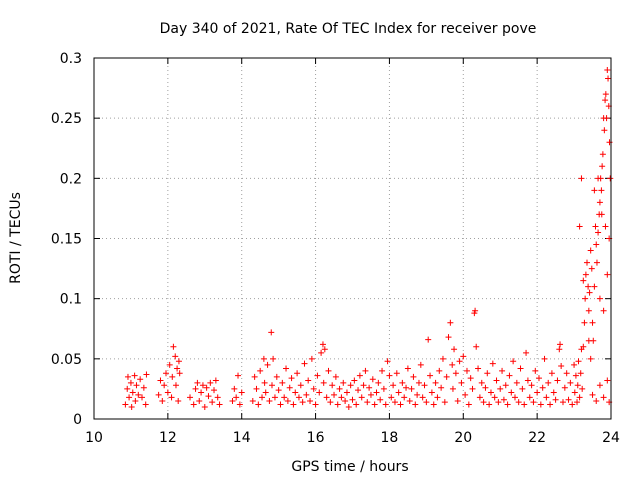 The image size is (640, 480). Describe the element at coordinates (77, 420) in the screenshot. I see `y-tick-label: 0` at that location.